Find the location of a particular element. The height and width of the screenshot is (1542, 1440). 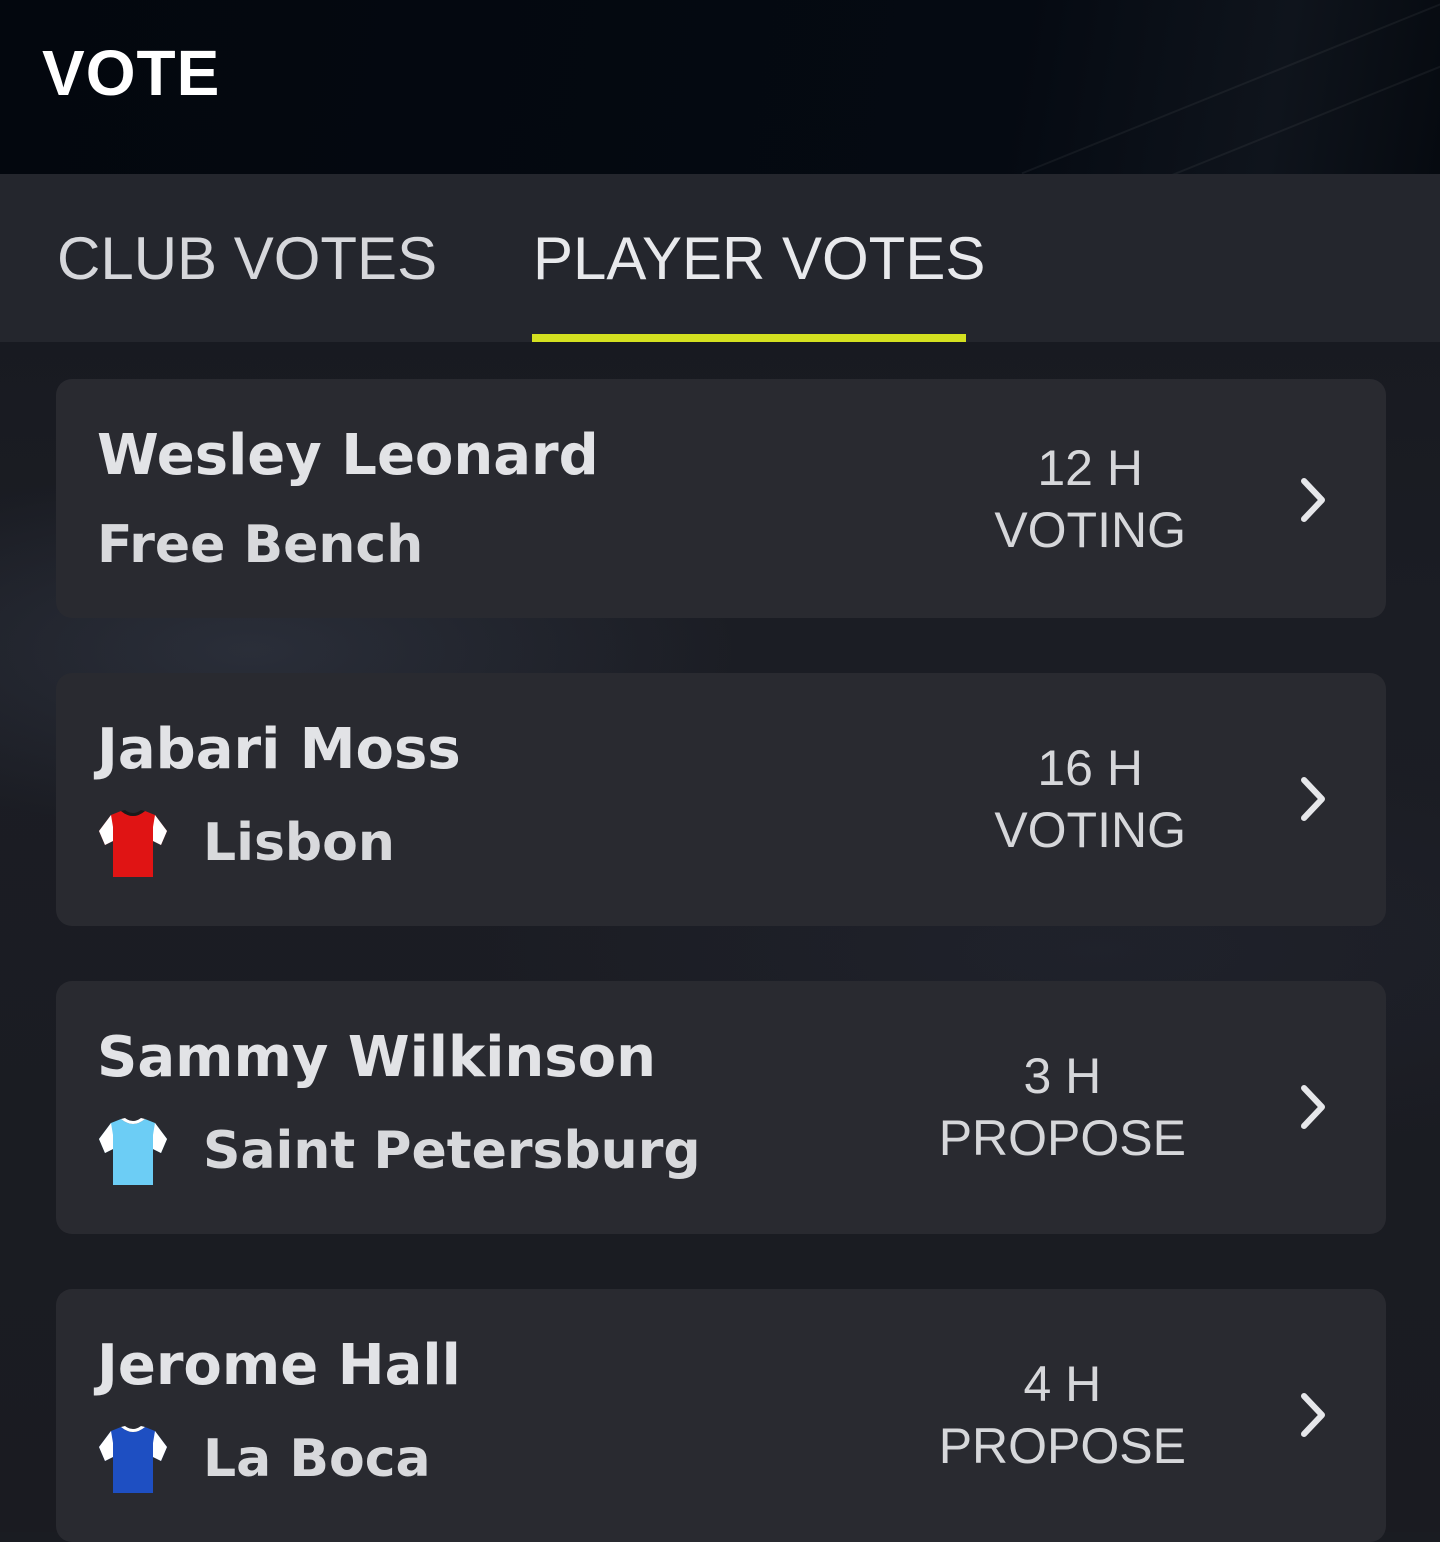

vote-status: 16 H VOTING is located at coordinates (1090, 799).